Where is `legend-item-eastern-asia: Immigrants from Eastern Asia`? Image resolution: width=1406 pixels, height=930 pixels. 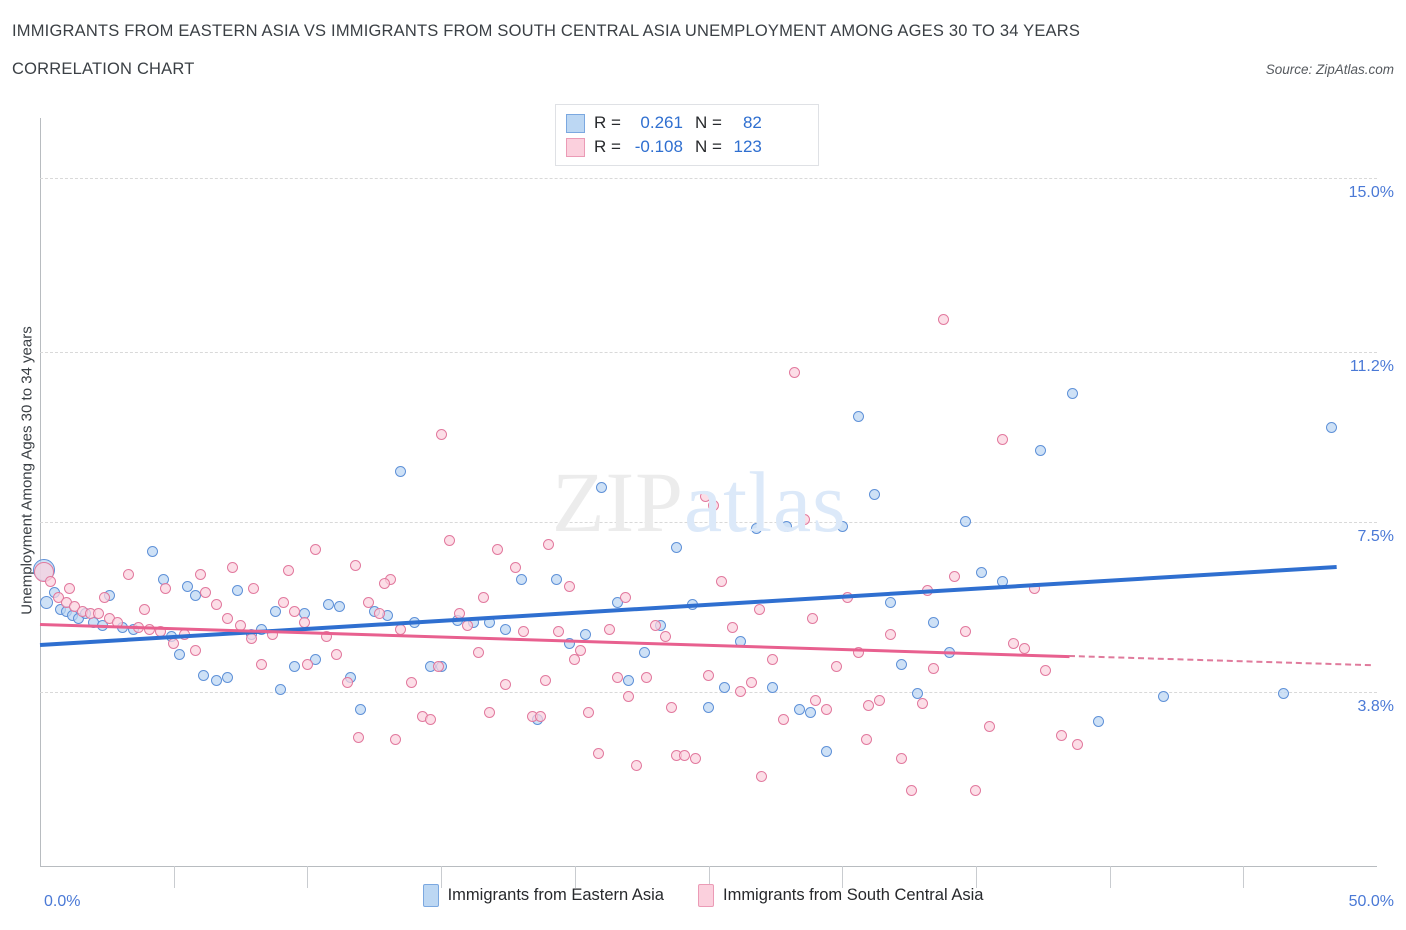
legend-item-eastern-asia: Immigrants from Eastern Asia is located at coordinates (543, 895).